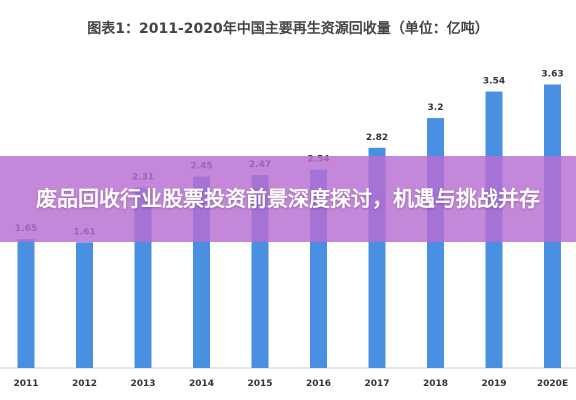 The image size is (576, 400). What do you see at coordinates (84, 305) in the screenshot?
I see `bar-2012` at bounding box center [84, 305].